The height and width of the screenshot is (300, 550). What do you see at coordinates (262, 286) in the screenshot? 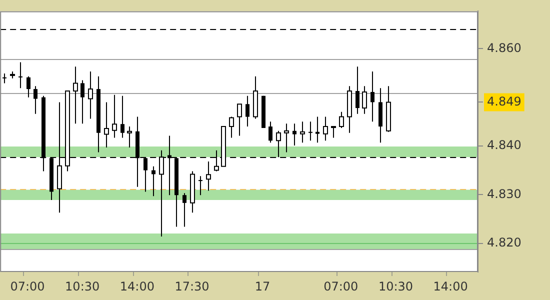
I see `x-tick-label: 17` at bounding box center [262, 286].